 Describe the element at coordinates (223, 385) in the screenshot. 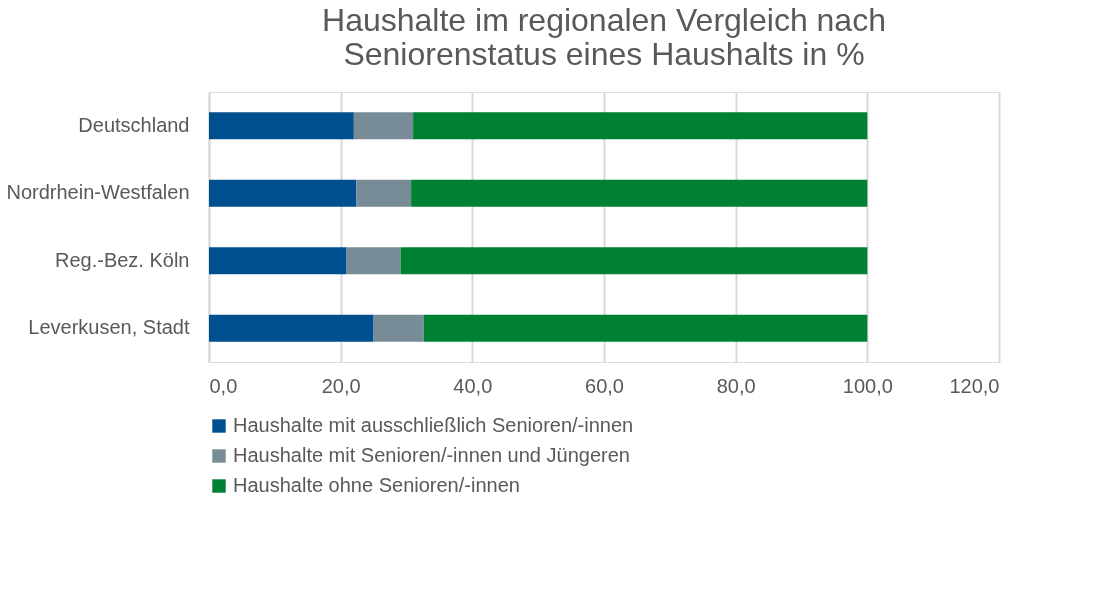

I see `x-tick-label: 0,0` at that location.